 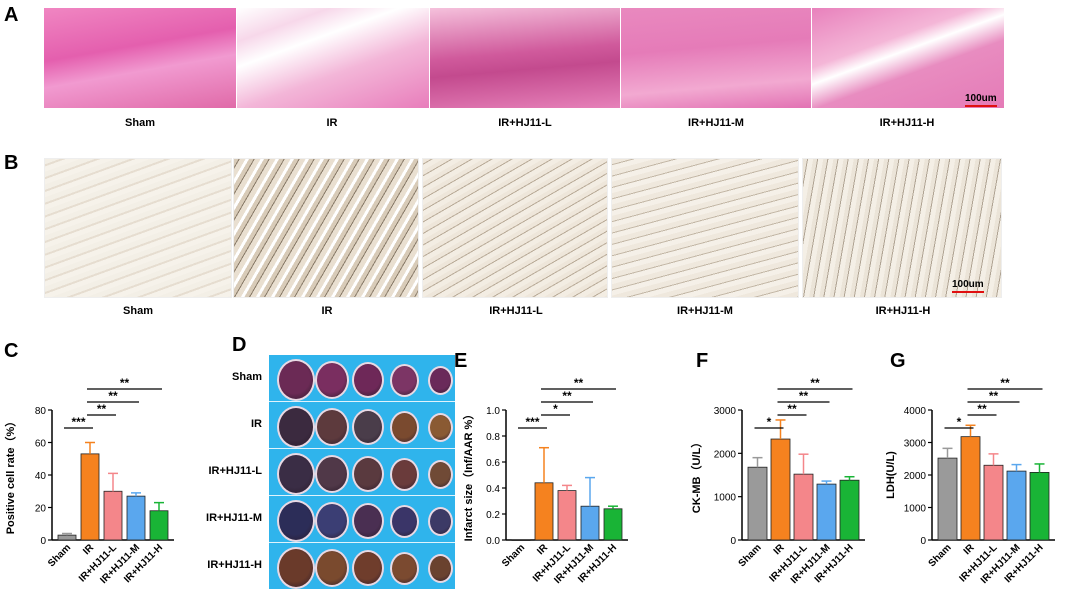 I want to click on ihc-image-ir-hj11-l, so click(x=515, y=228).